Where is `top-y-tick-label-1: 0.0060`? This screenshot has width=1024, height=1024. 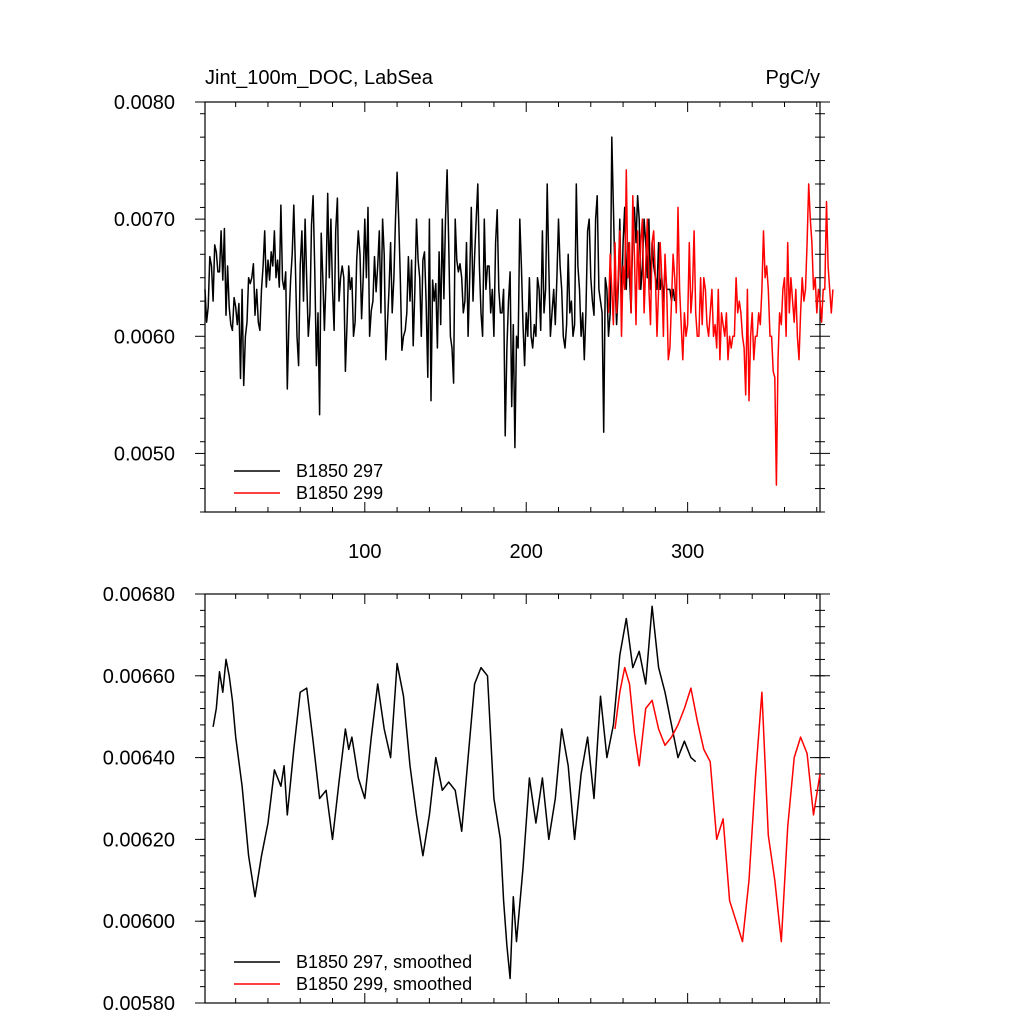
top-y-tick-label-1: 0.0060 is located at coordinates (144, 337).